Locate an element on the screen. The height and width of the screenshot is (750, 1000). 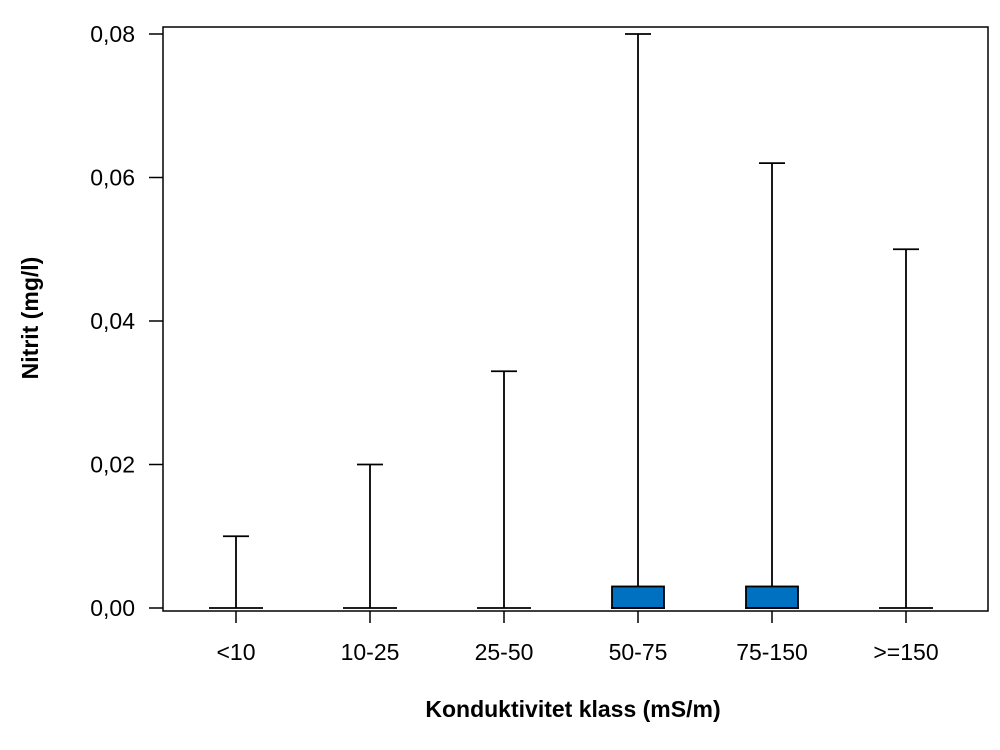
x-tick-label: 25-50 is located at coordinates (504, 652).